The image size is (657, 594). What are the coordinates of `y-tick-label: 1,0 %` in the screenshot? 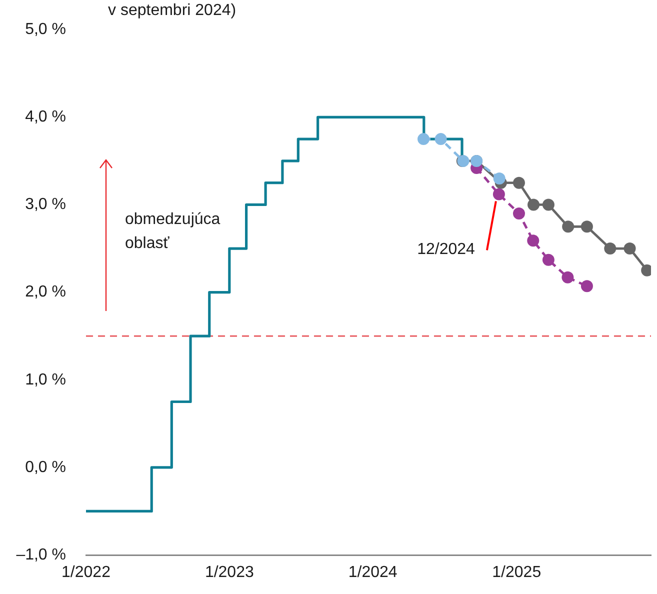 It's located at (45, 379).